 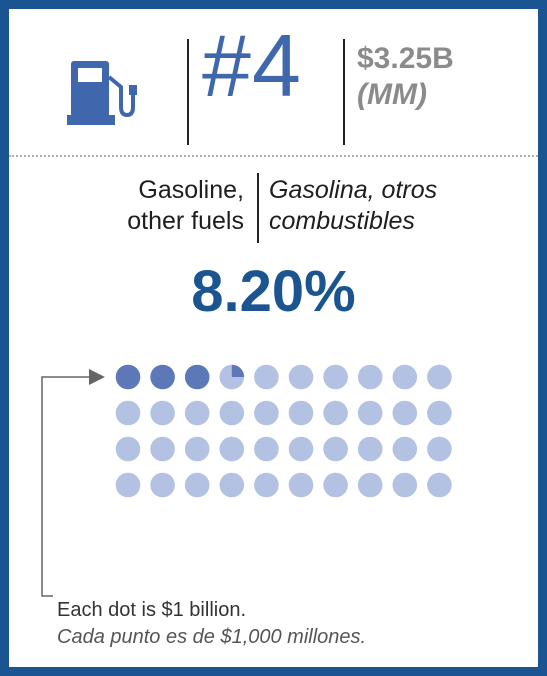 What do you see at coordinates (188, 92) in the screenshot?
I see `header-divider-left` at bounding box center [188, 92].